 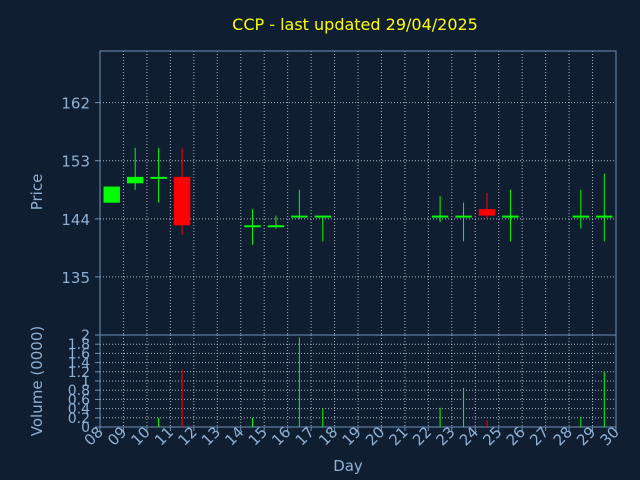 I want to click on volume-axis-title: Volume (0000), so click(x=37, y=381).